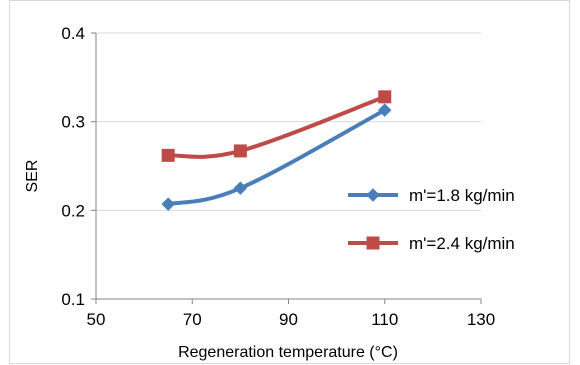 This screenshot has width=580, height=365. Describe the element at coordinates (73, 122) in the screenshot. I see `y-tick-label: 0.3` at that location.